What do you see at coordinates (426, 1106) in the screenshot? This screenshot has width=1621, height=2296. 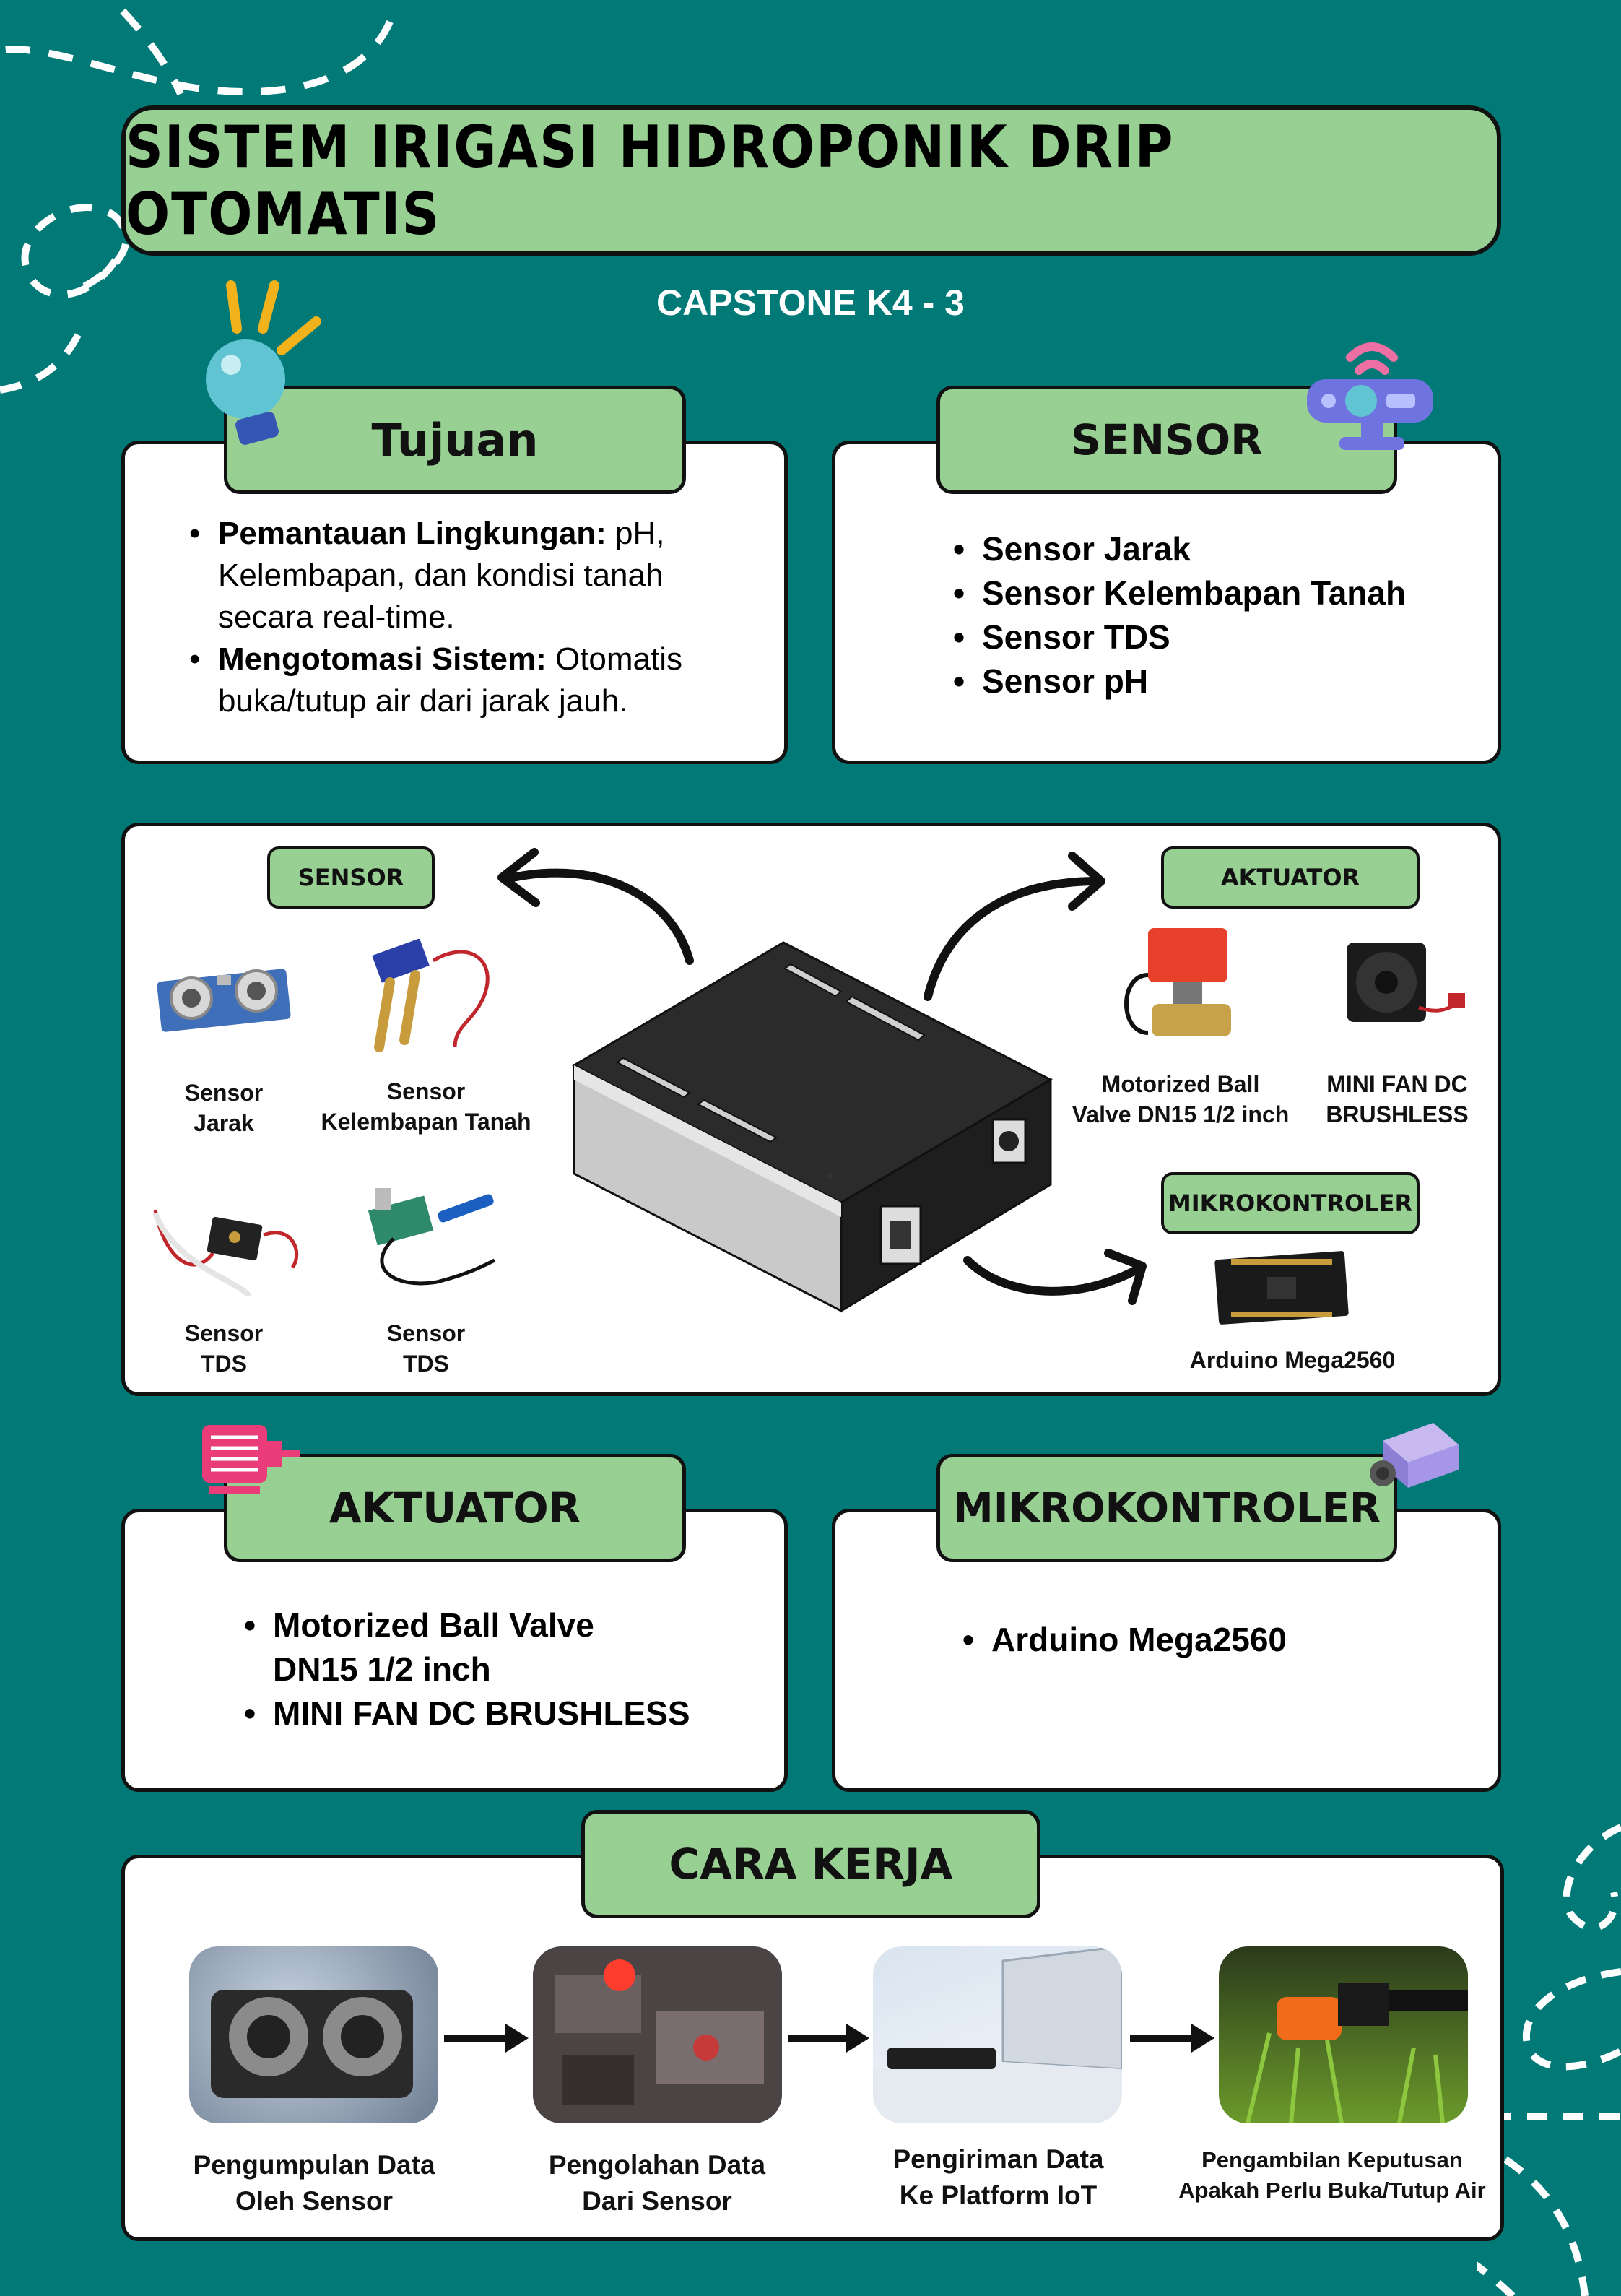 I see `caption-sensor-kelembapan: Sensor Kelembapan Tanah` at bounding box center [426, 1106].